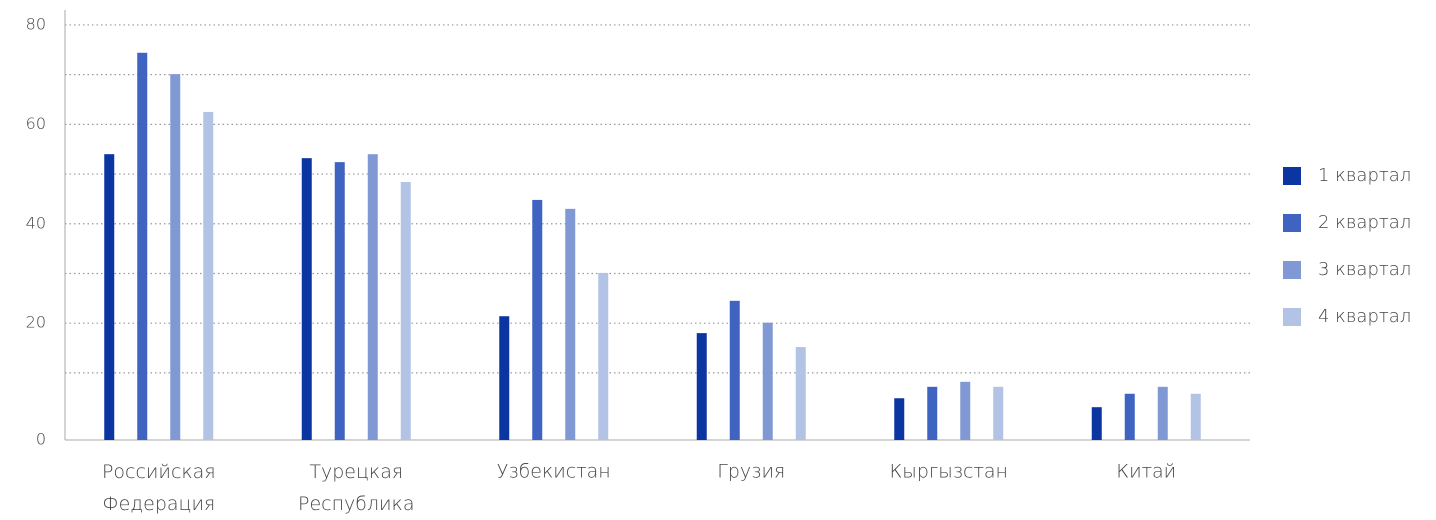  What do you see at coordinates (36, 23) in the screenshot?
I see `y-tick-label: 80` at bounding box center [36, 23].